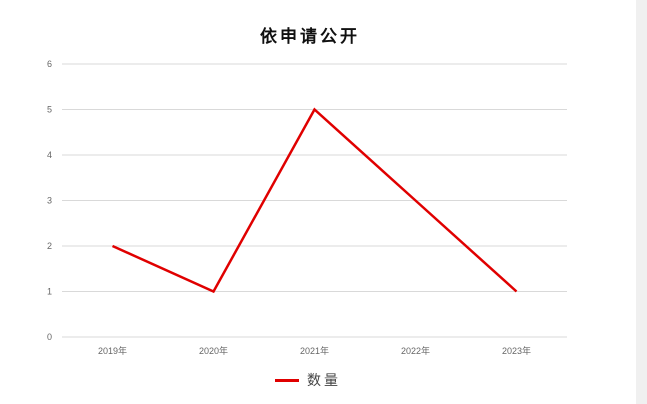  What do you see at coordinates (516, 350) in the screenshot?
I see `x-tick-label: 2023年` at bounding box center [516, 350].